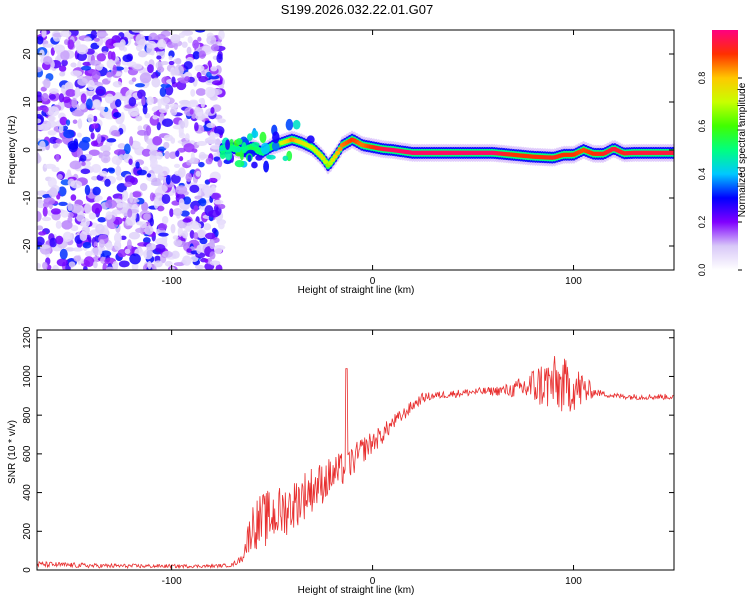 The image size is (750, 600). What do you see at coordinates (172, 281) in the screenshot?
I see `spectrogram-x-tick-label: -100` at bounding box center [172, 281].